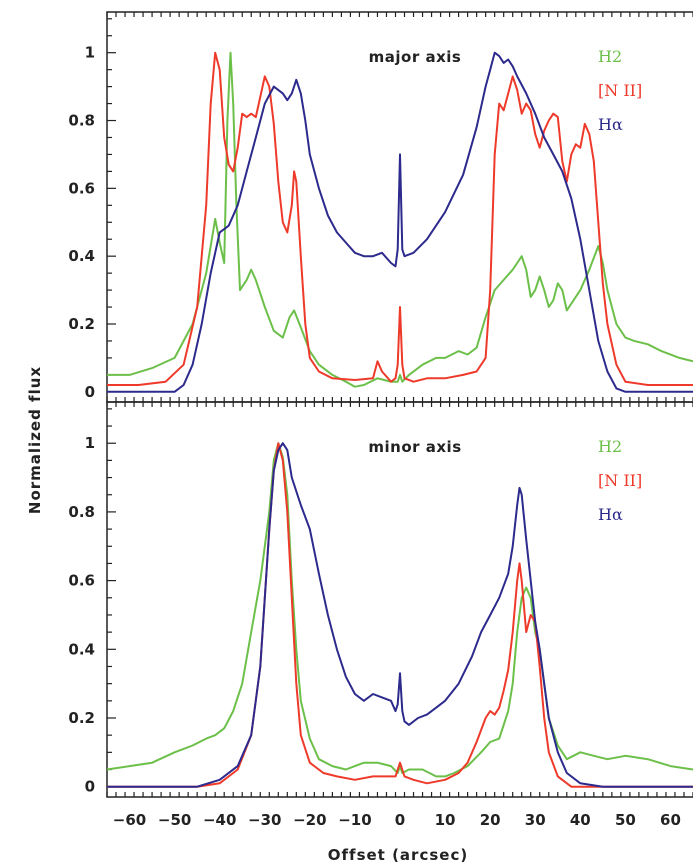 The height and width of the screenshot is (866, 693). Describe the element at coordinates (90, 443) in the screenshot. I see `y-tick-label-minor: 1` at that location.